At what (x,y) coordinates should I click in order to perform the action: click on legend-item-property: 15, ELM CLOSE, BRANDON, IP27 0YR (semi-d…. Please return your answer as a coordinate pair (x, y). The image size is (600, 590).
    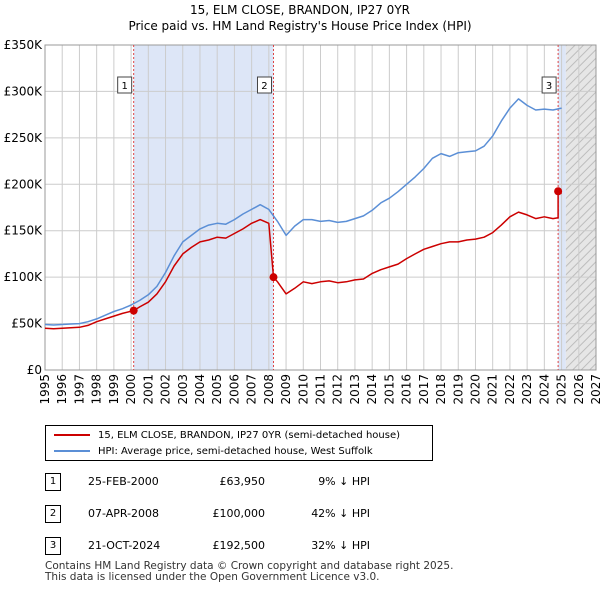
    Looking at the image, I should click on (227, 436).